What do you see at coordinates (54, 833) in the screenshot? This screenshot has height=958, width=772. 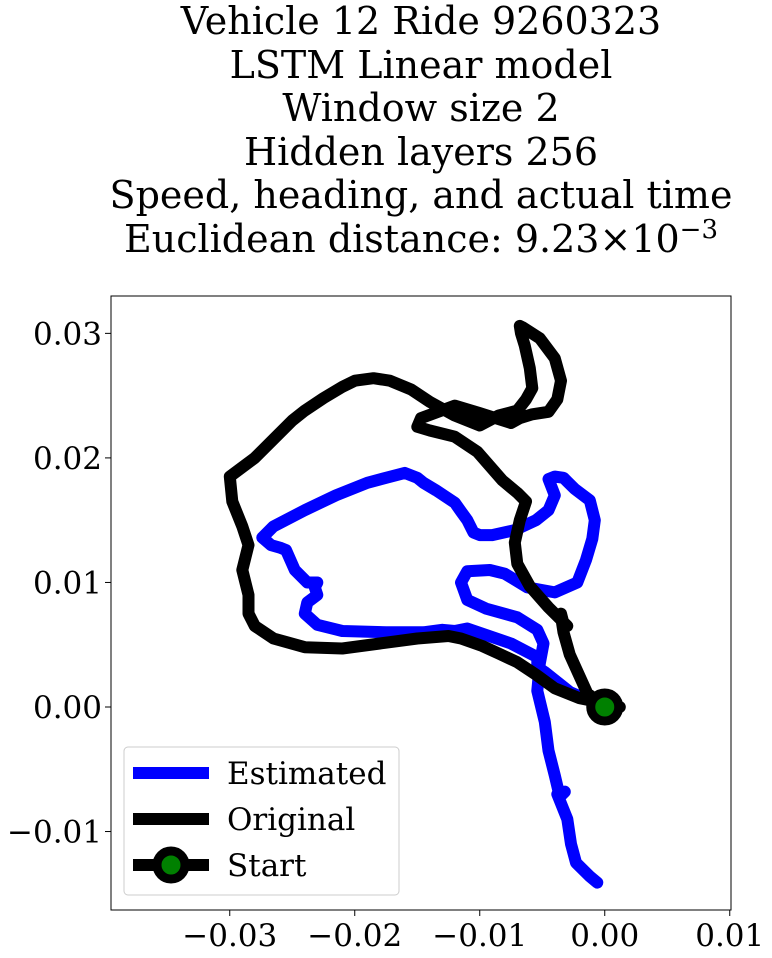 I see `y-tick-label: −0.01` at bounding box center [54, 833].